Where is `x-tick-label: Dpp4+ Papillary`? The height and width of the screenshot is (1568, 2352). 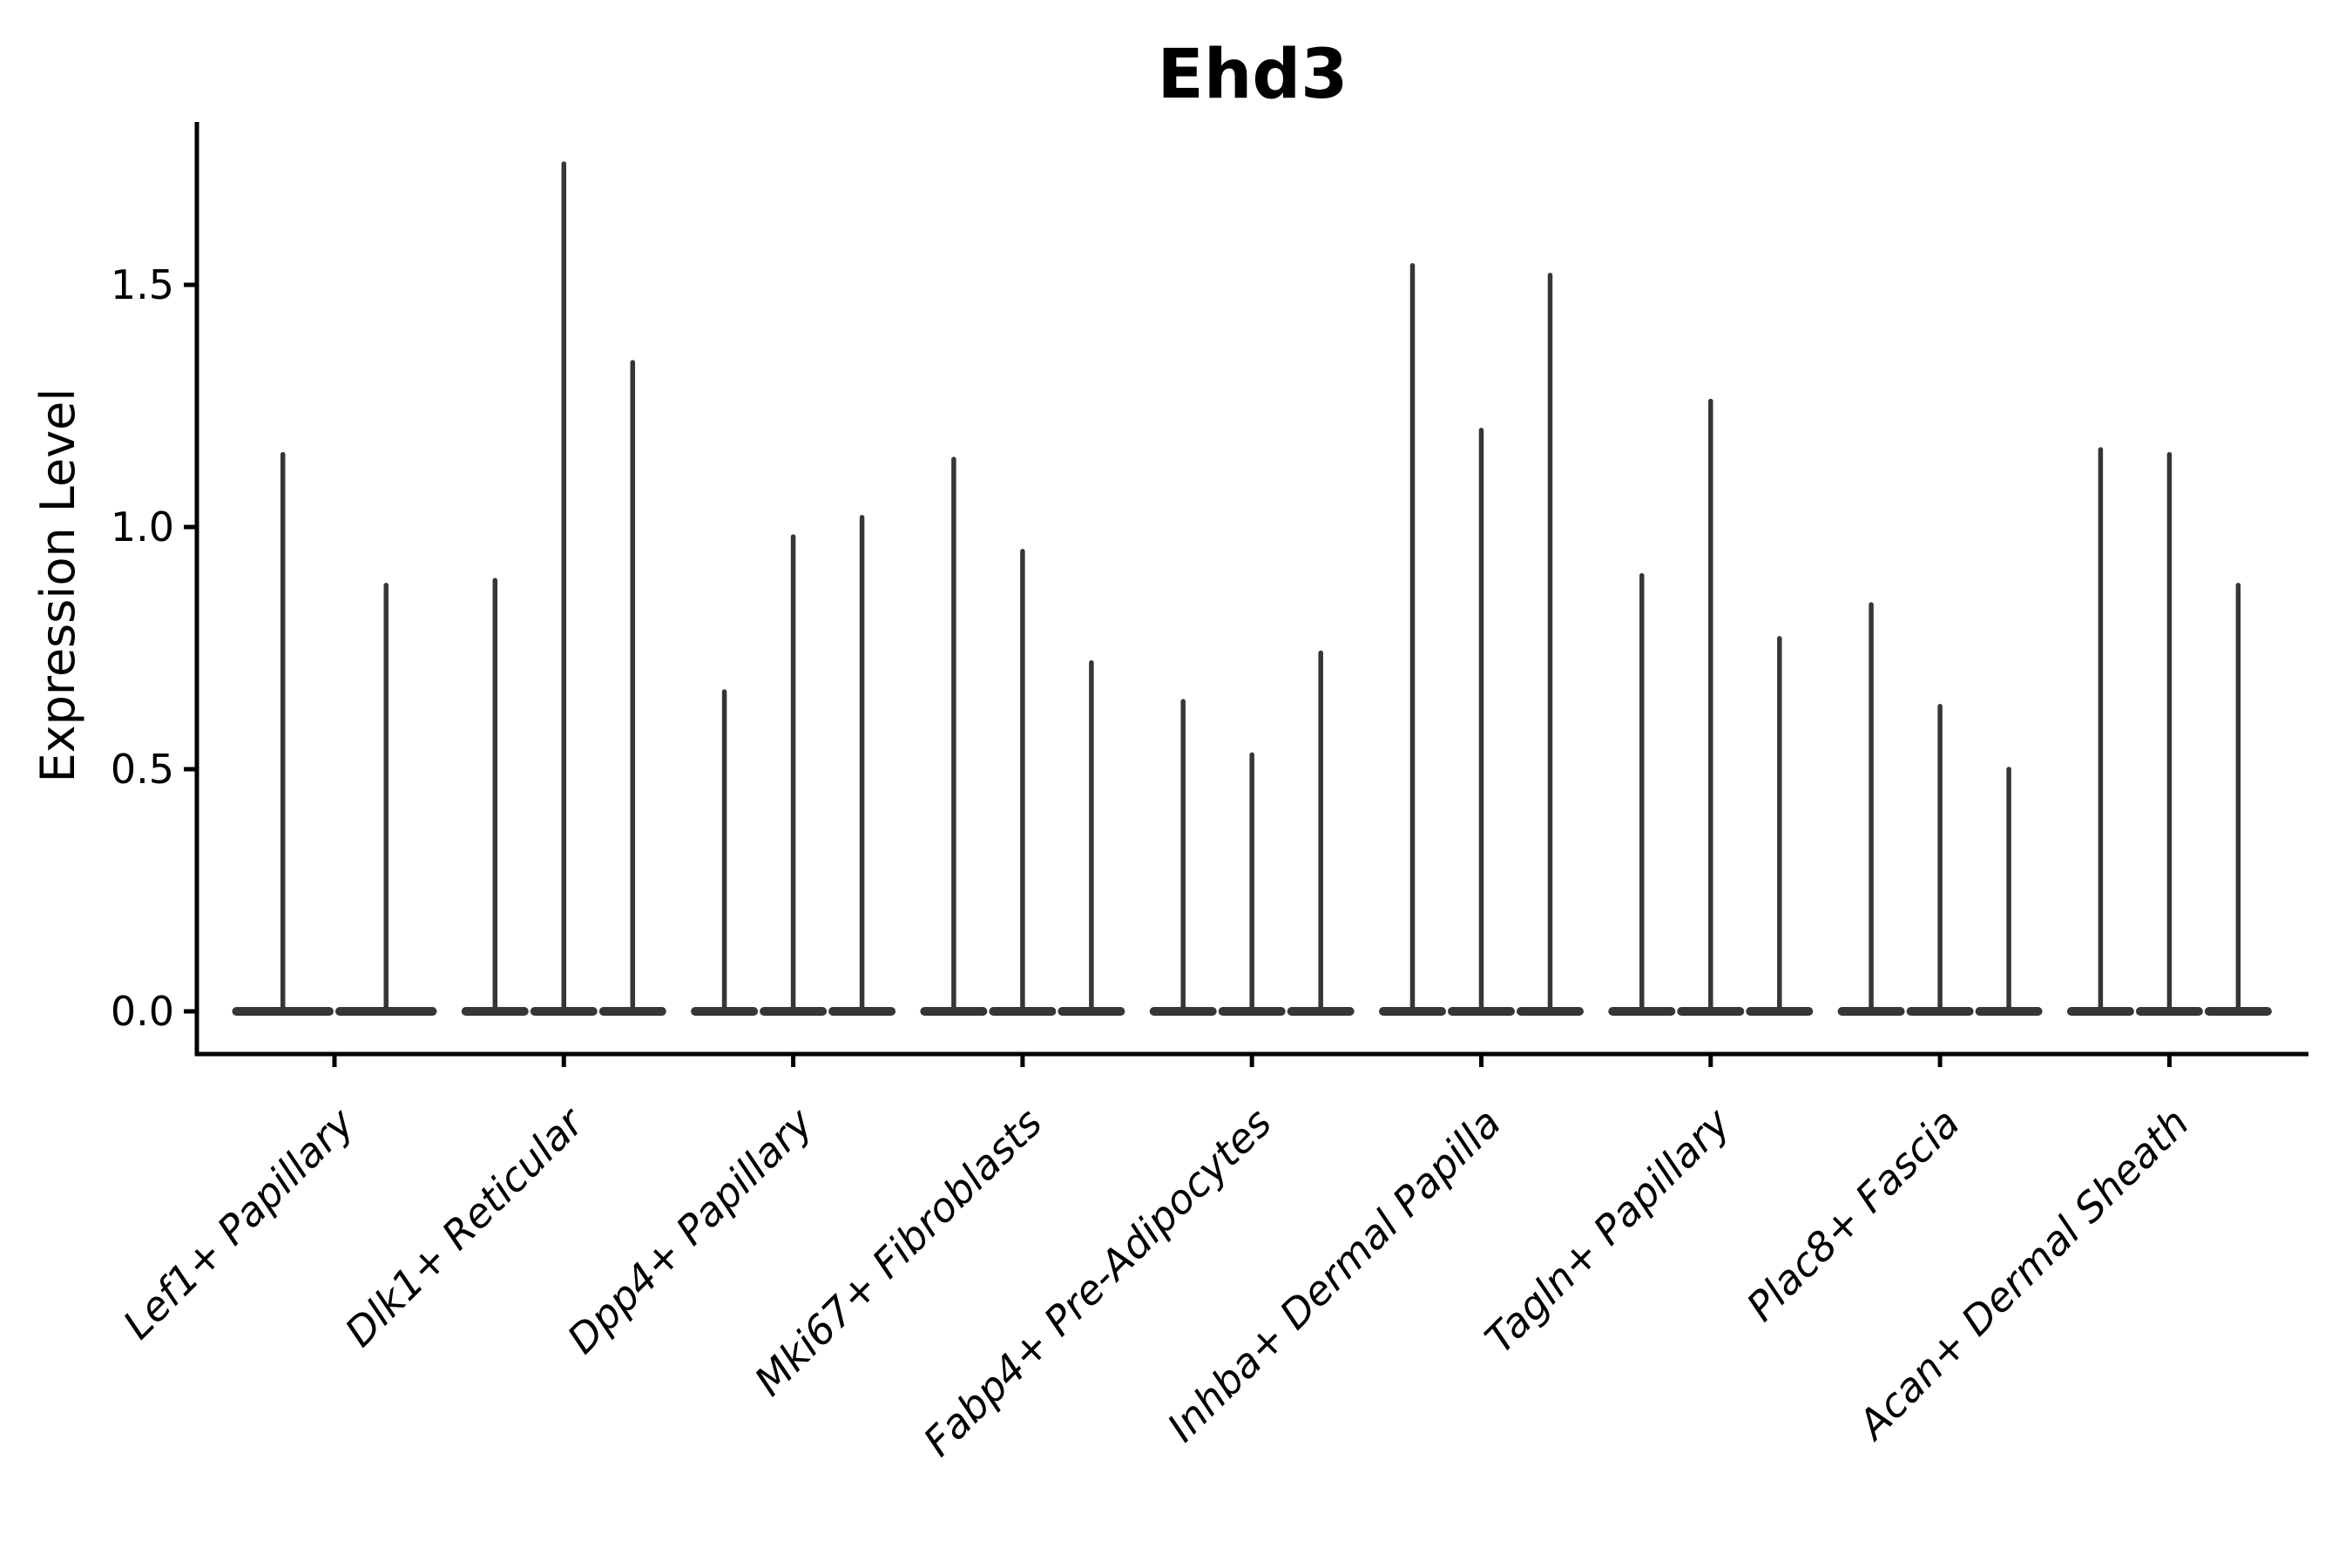 x-tick-label: Dpp4+ Papillary is located at coordinates (690, 1230).